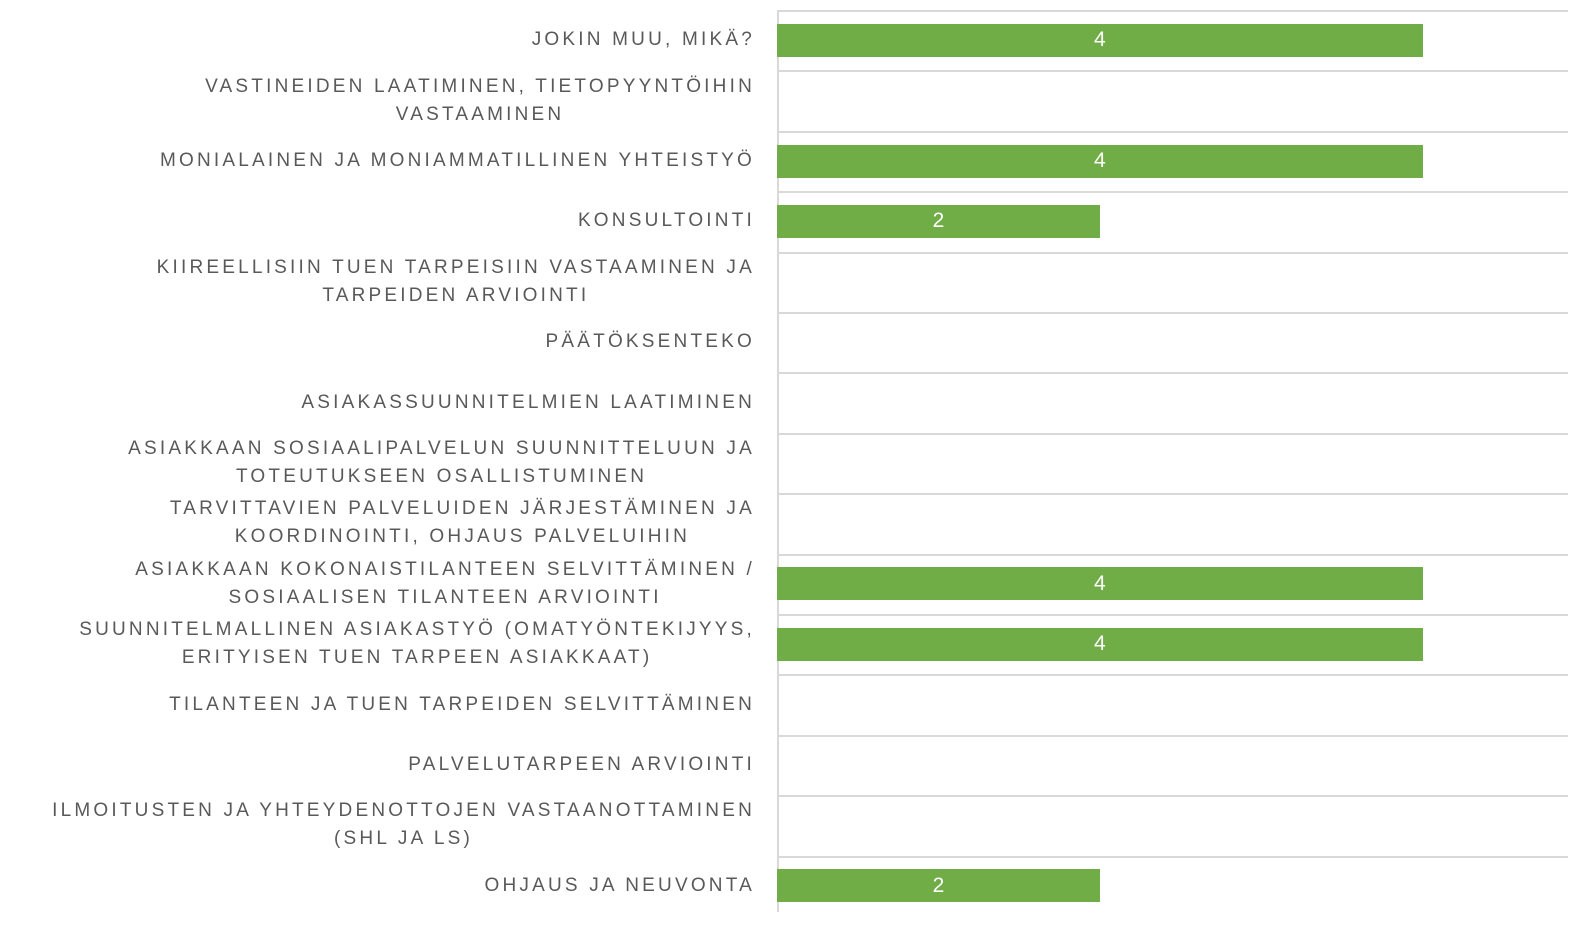 This screenshot has width=1593, height=928. I want to click on category-label: KONSULTOINTI, so click(666, 221).